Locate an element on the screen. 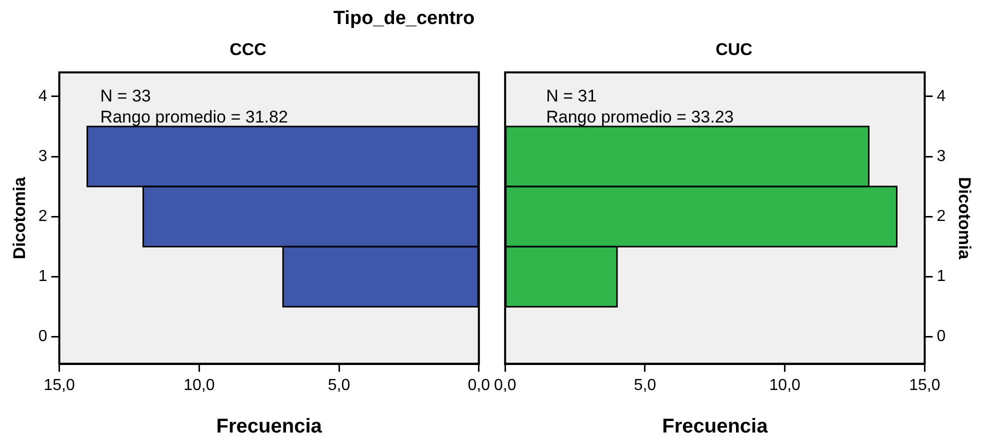 The image size is (988, 445). annotation: N = 31 is located at coordinates (571, 96).